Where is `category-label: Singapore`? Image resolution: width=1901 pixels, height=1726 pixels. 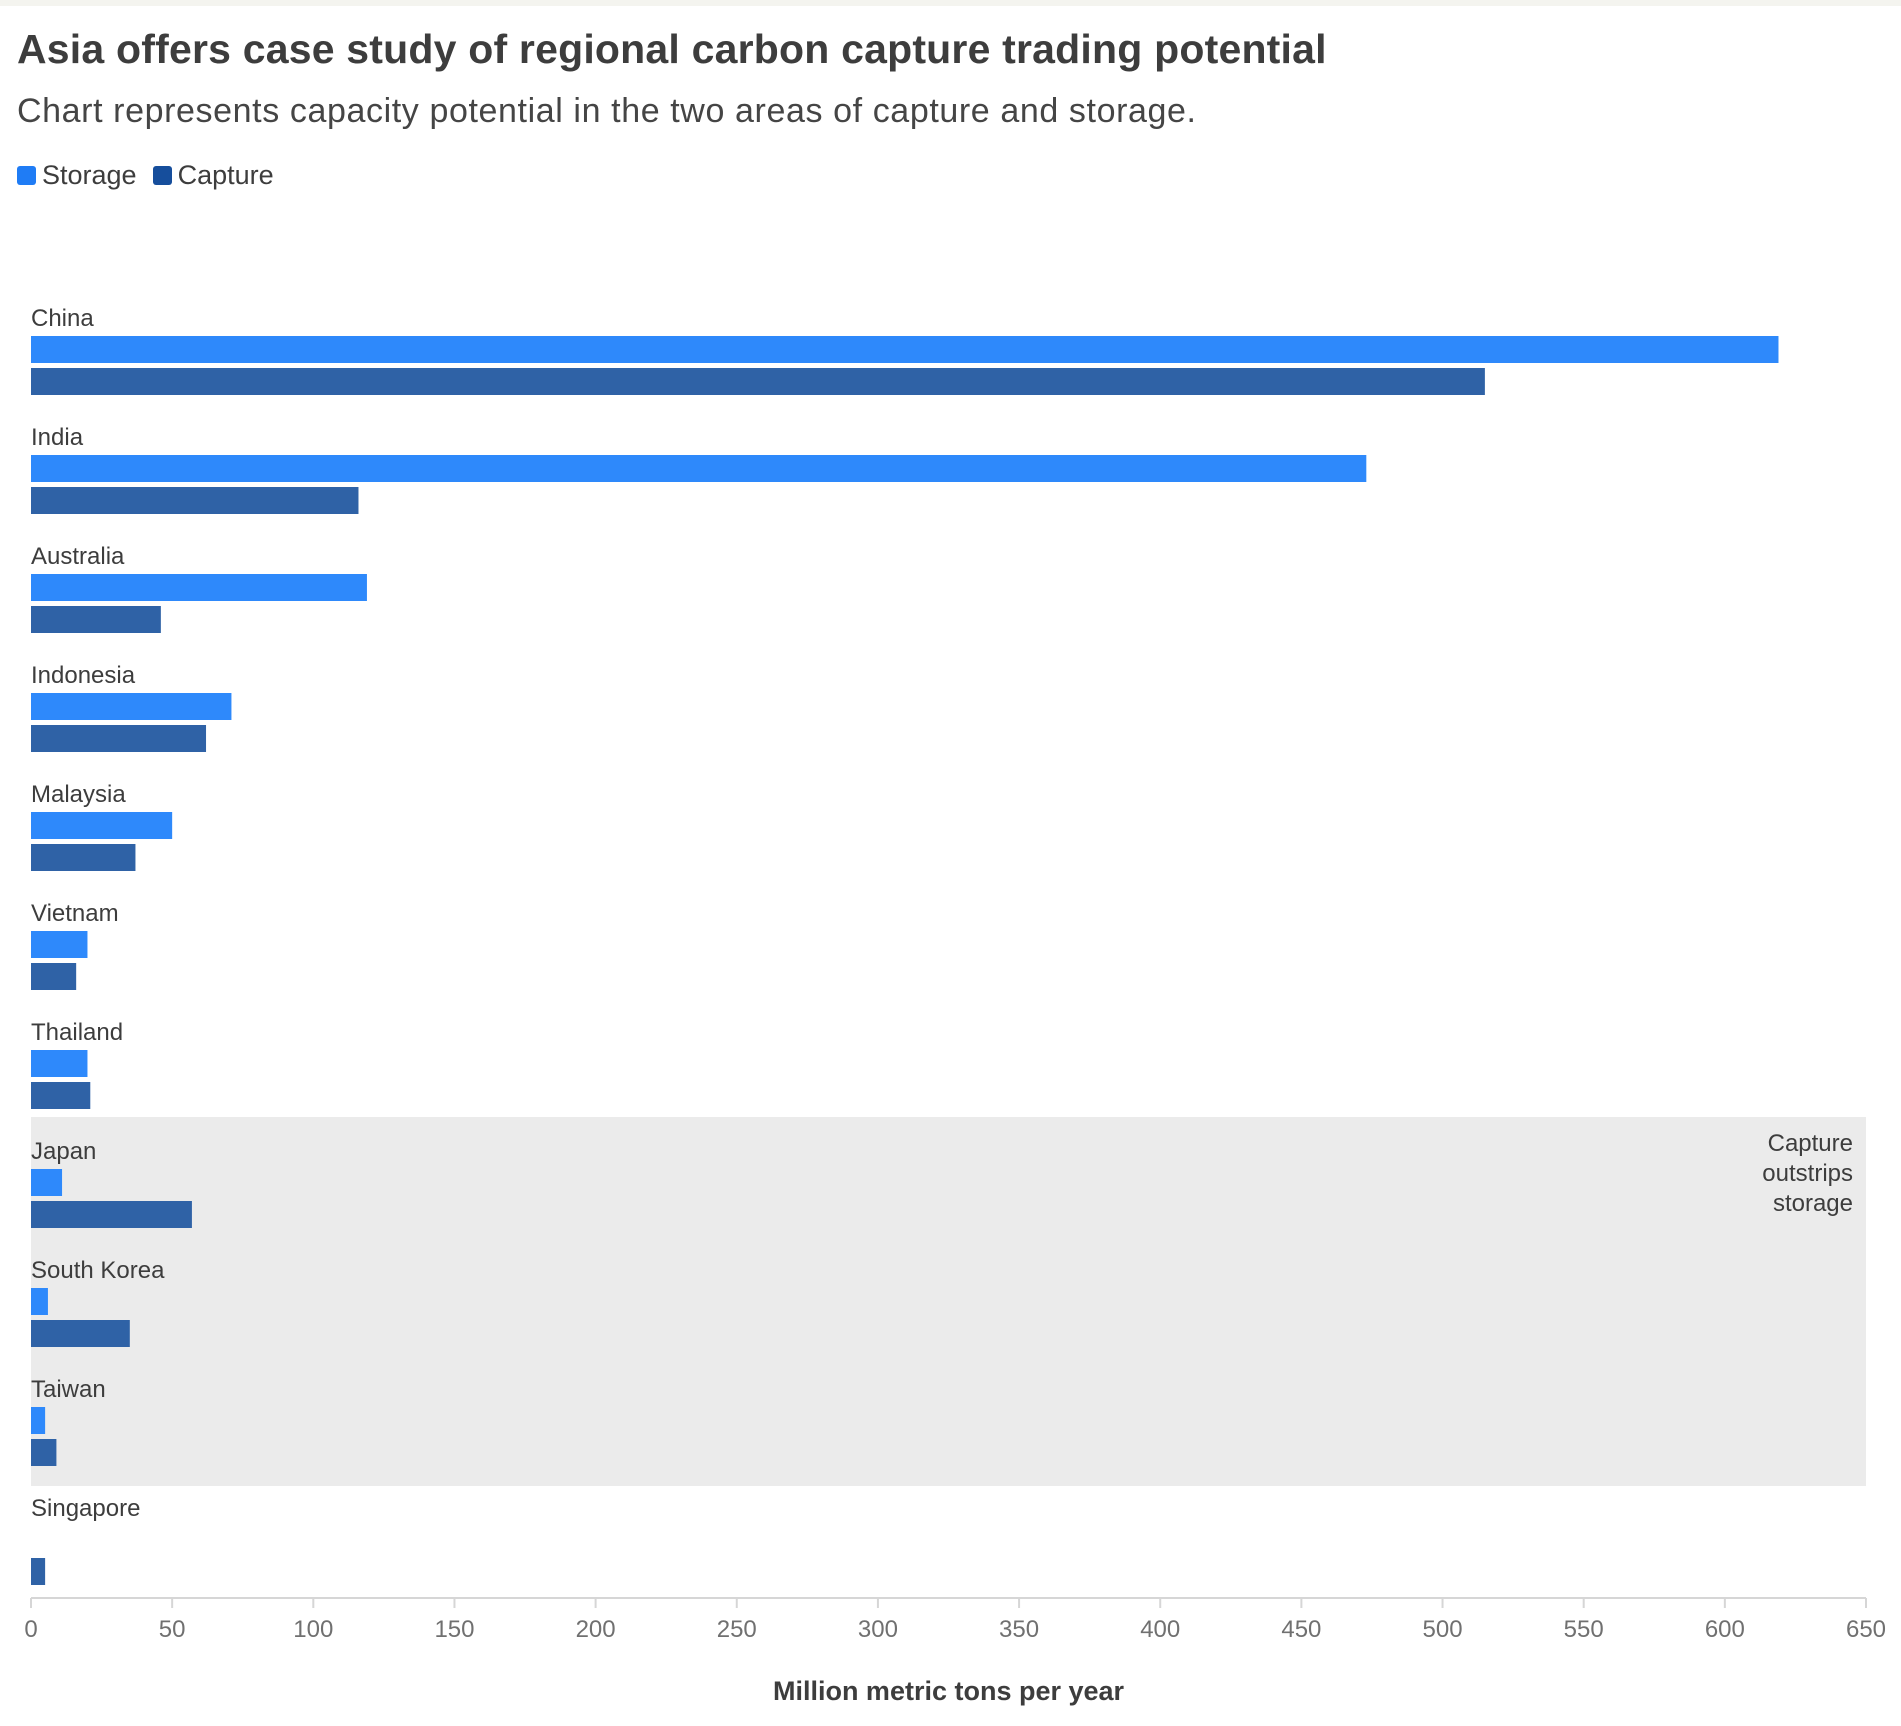 category-label: Singapore is located at coordinates (85, 1508).